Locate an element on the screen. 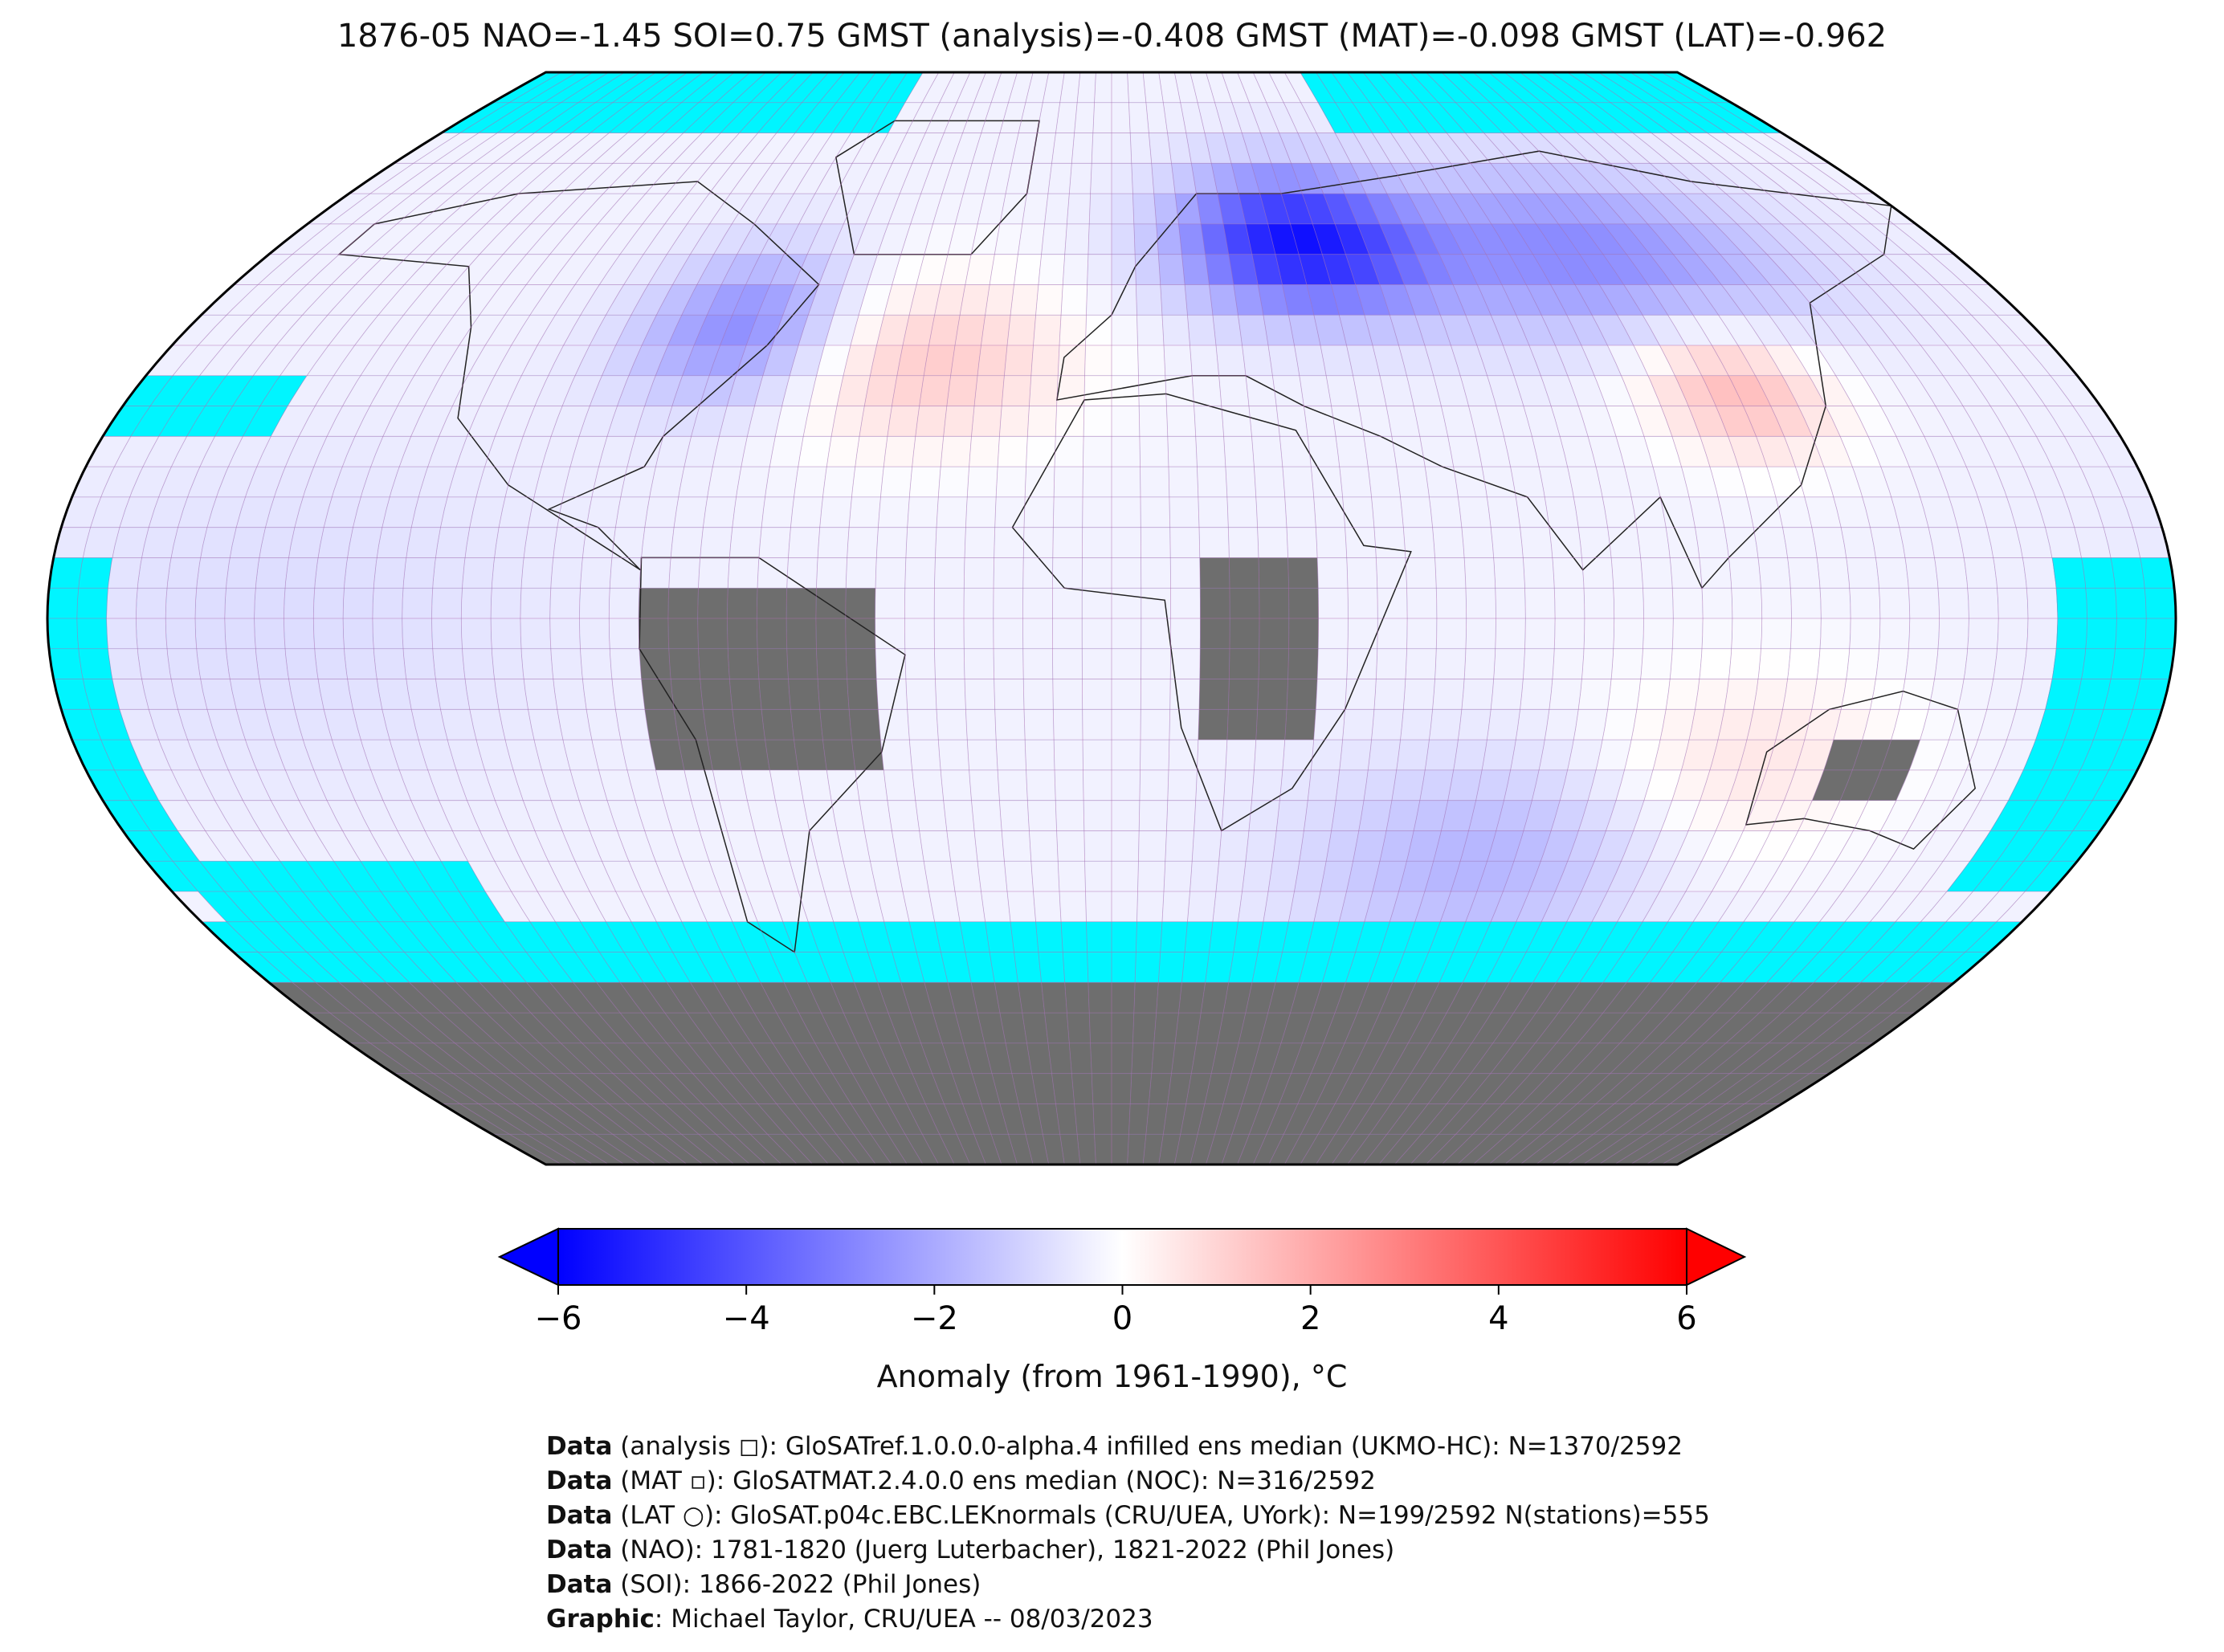  colorbar-tick-label: 2 is located at coordinates (1310, 1318).